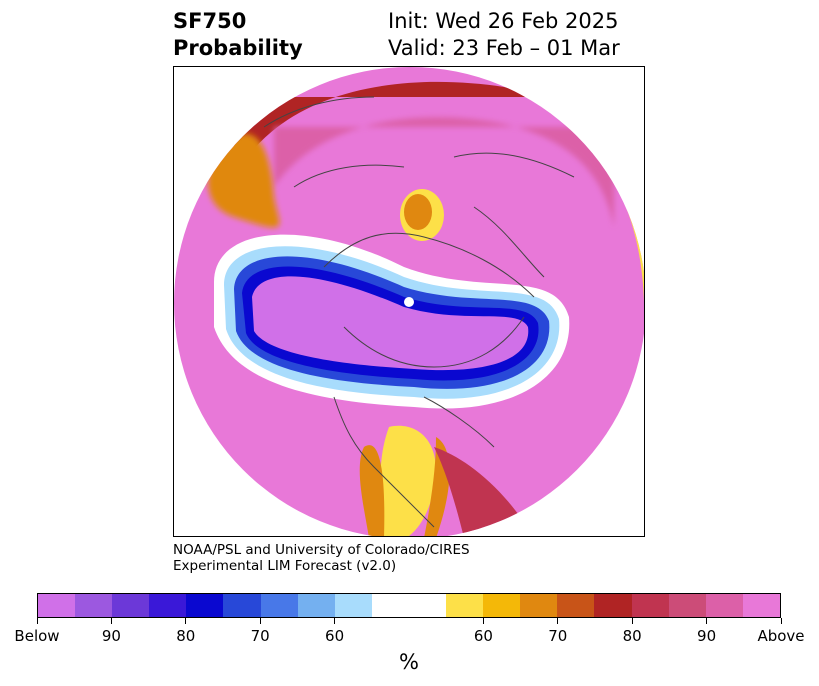 This screenshot has height=686, width=819. Describe the element at coordinates (418, 212) in the screenshot. I see `orange-spot-region` at that location.